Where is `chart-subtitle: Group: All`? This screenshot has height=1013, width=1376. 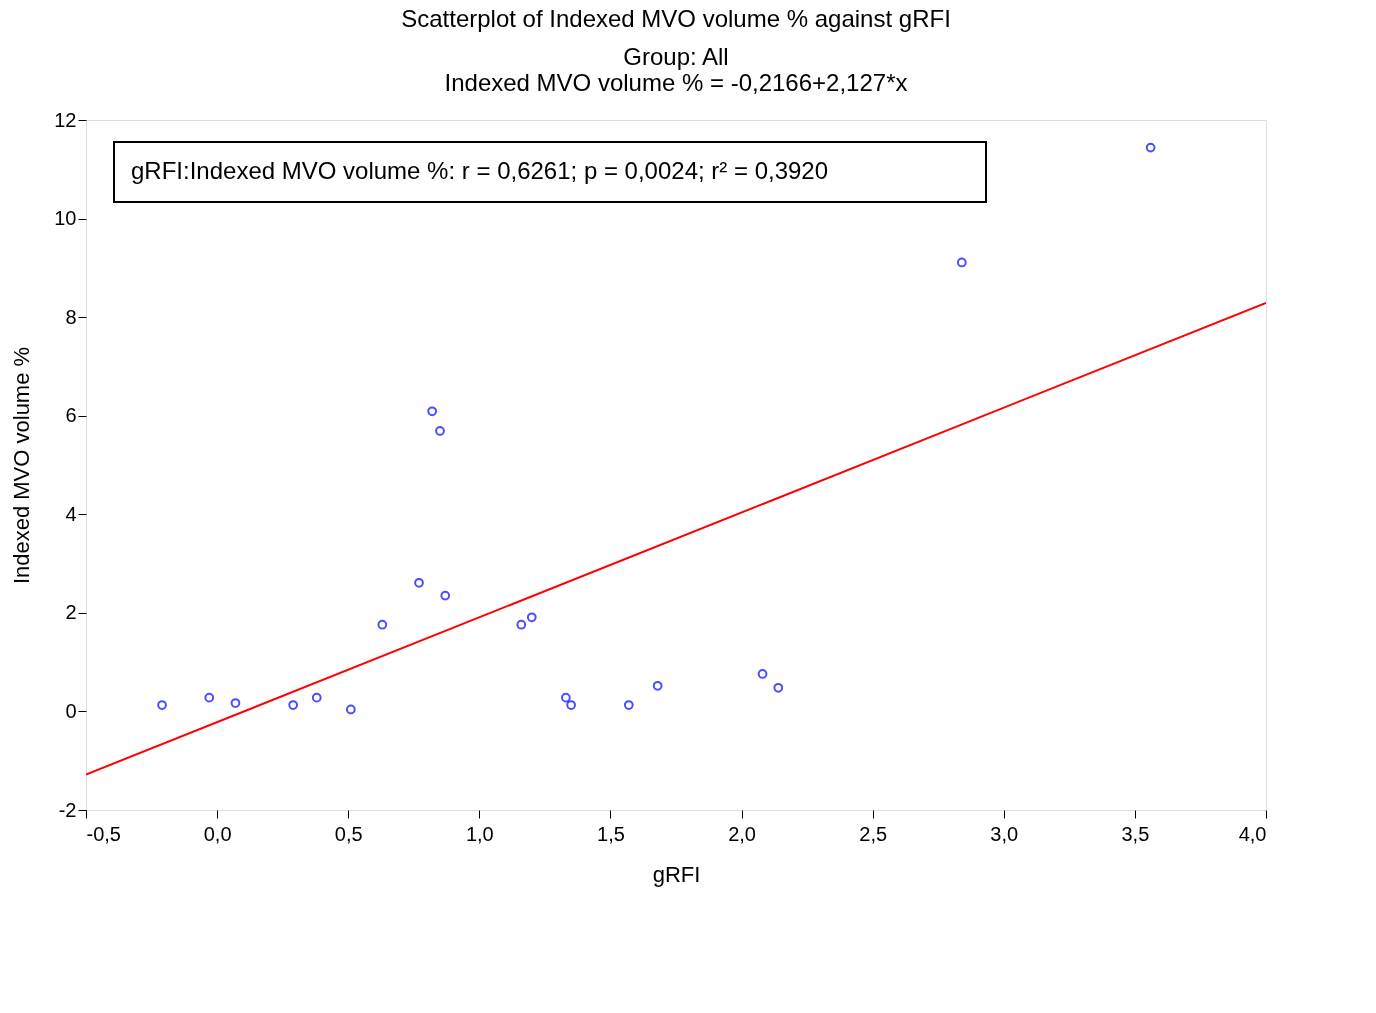
chart-subtitle: Group: All is located at coordinates (676, 56).